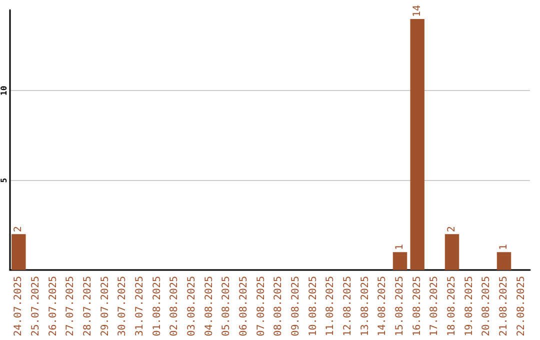  Describe the element at coordinates (70, 306) in the screenshot. I see `x-tick-label: 27.07.2025` at that location.